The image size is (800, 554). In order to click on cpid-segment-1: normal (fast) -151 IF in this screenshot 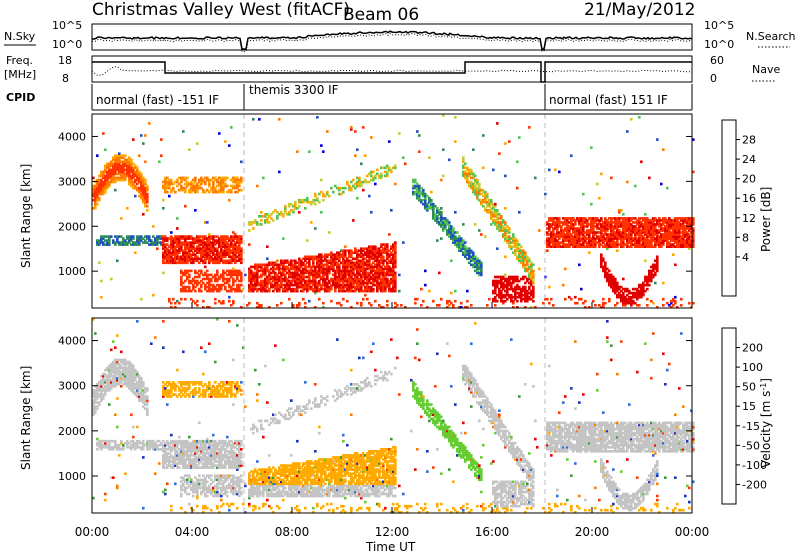, I will do `click(157, 100)`.